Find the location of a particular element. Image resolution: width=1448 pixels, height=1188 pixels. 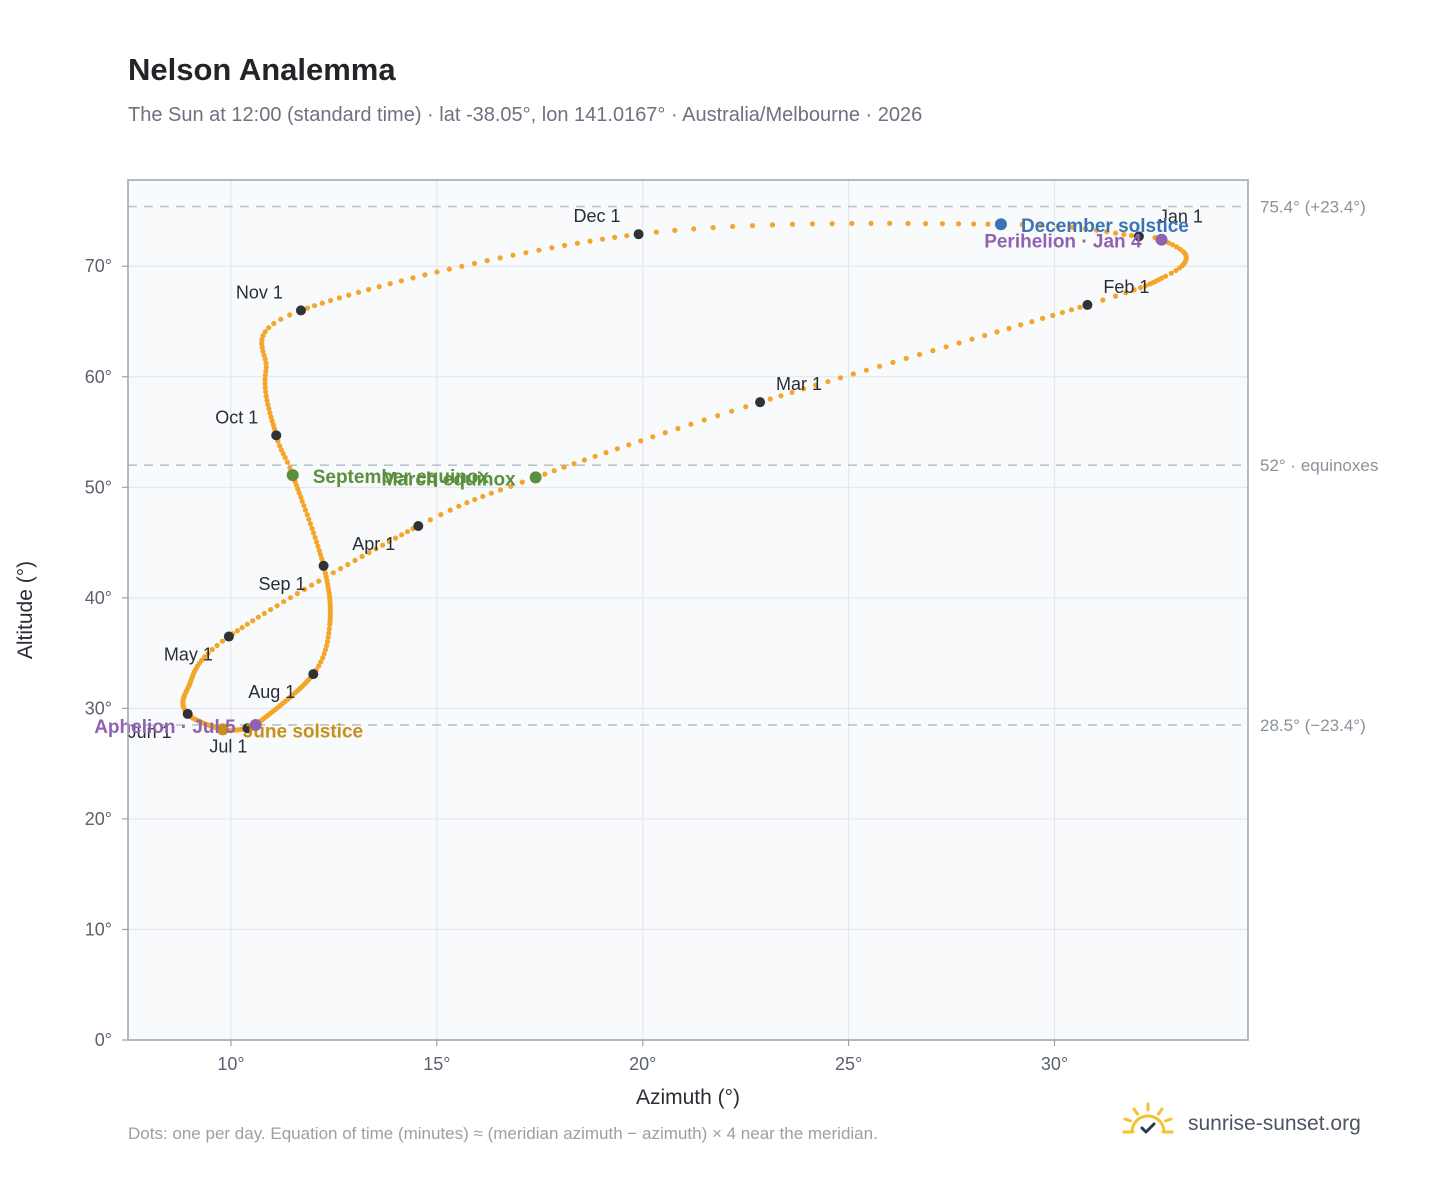

brand-name: sunrise-sunset.org is located at coordinates (1274, 1123).